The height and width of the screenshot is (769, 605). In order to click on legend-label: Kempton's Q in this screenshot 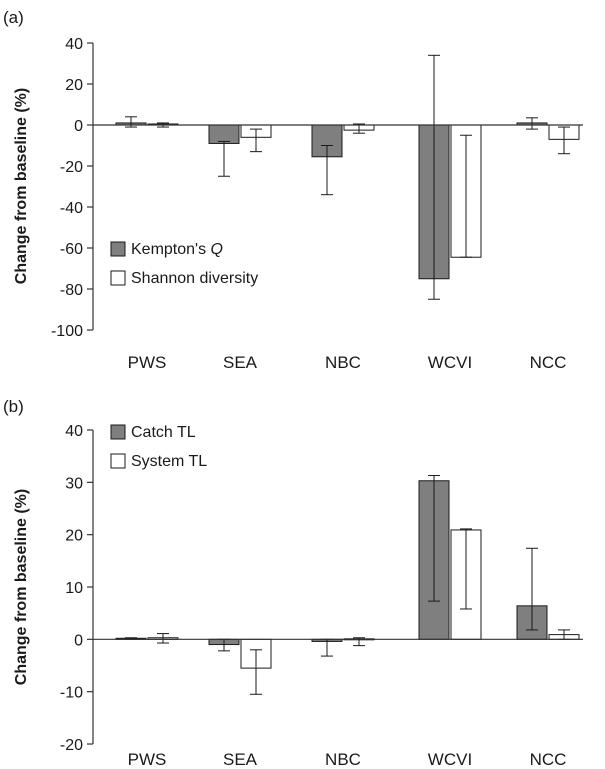, I will do `click(177, 249)`.